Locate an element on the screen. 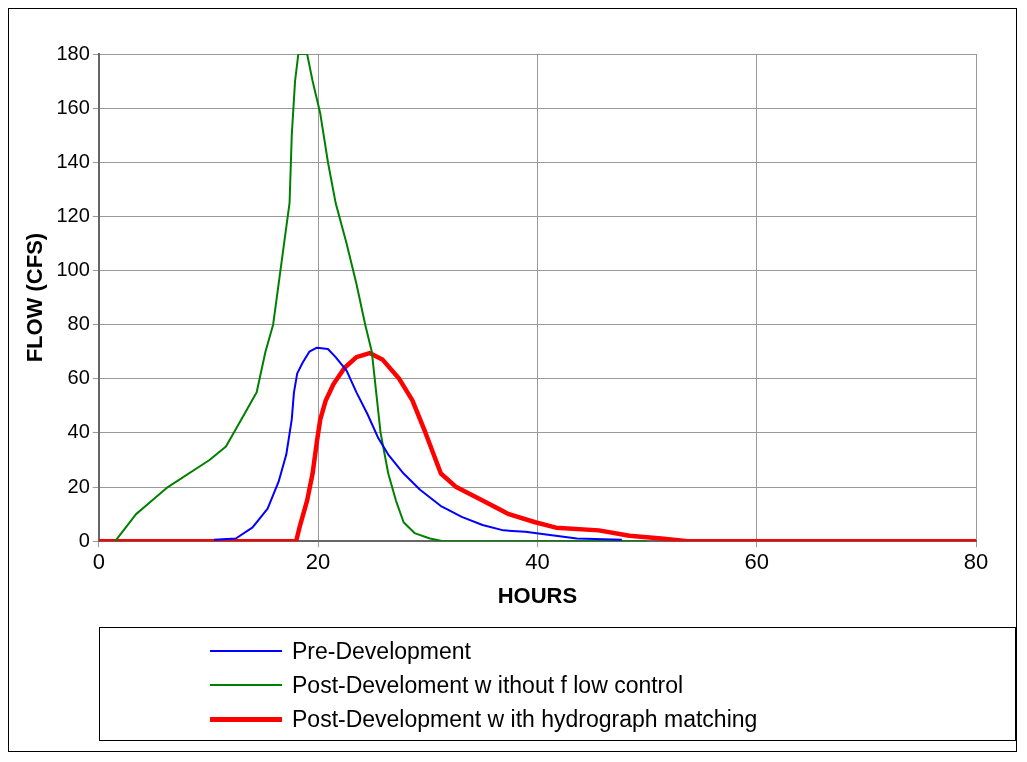  y-tick-label: 140 is located at coordinates (73, 160).